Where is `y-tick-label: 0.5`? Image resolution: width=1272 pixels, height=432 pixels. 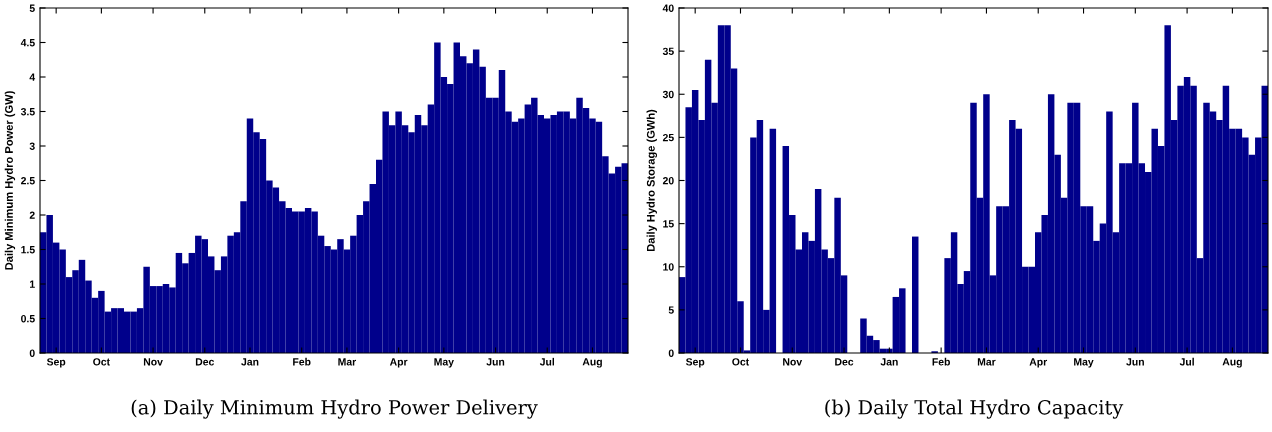 y-tick-label: 0.5 is located at coordinates (28, 319).